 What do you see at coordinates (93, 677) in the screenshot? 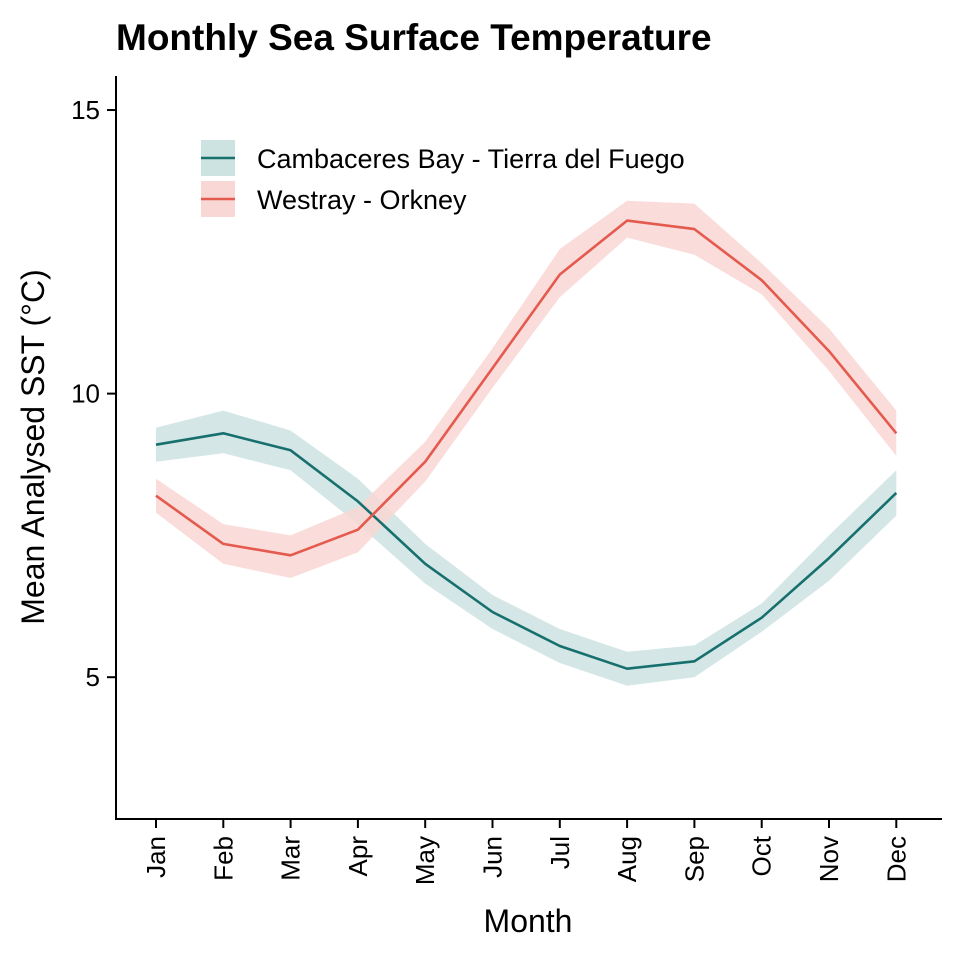
I see `y-tick-label-0: 5` at bounding box center [93, 677].